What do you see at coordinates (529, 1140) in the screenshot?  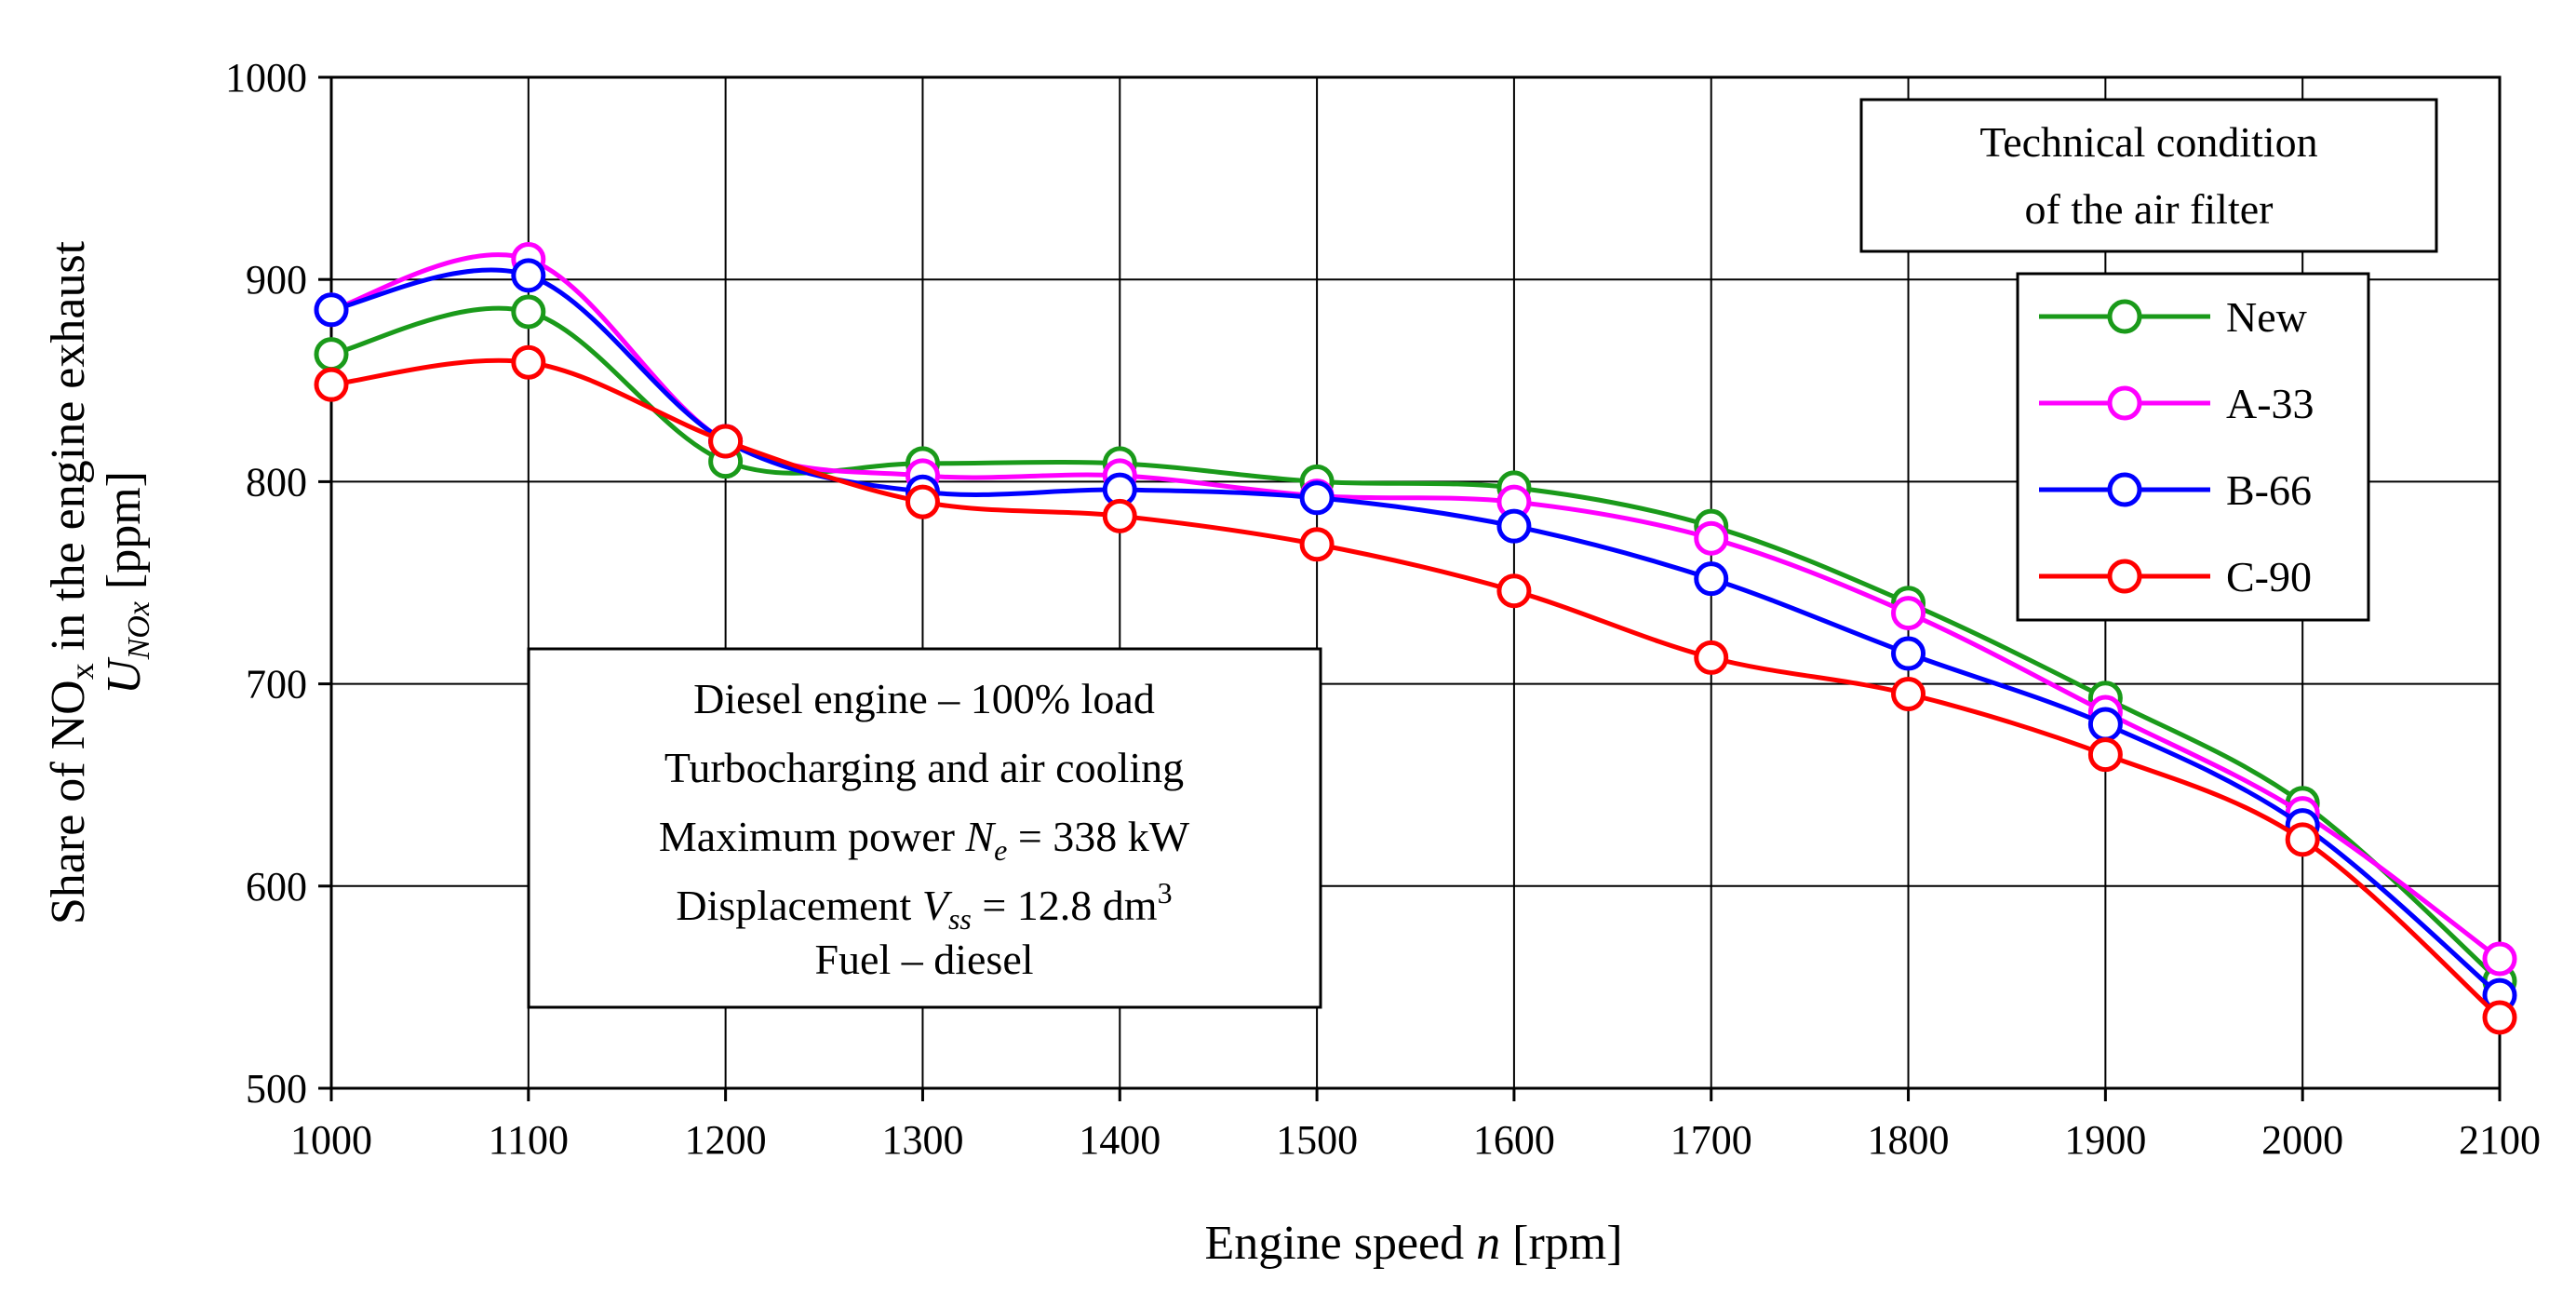 I see `x-tick-label: 1100` at bounding box center [529, 1140].